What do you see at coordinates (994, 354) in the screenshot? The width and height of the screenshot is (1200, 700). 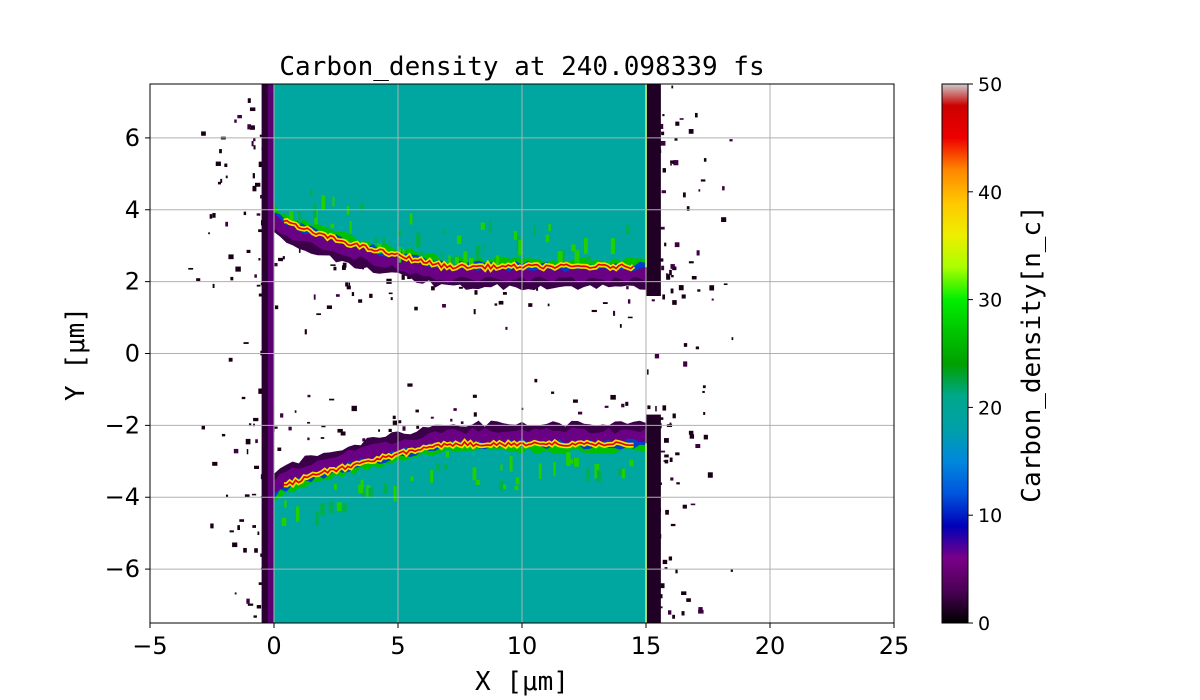 I see `colorbar: 0 10 20 30 40 50 Carbon_density[n_c]` at bounding box center [994, 354].